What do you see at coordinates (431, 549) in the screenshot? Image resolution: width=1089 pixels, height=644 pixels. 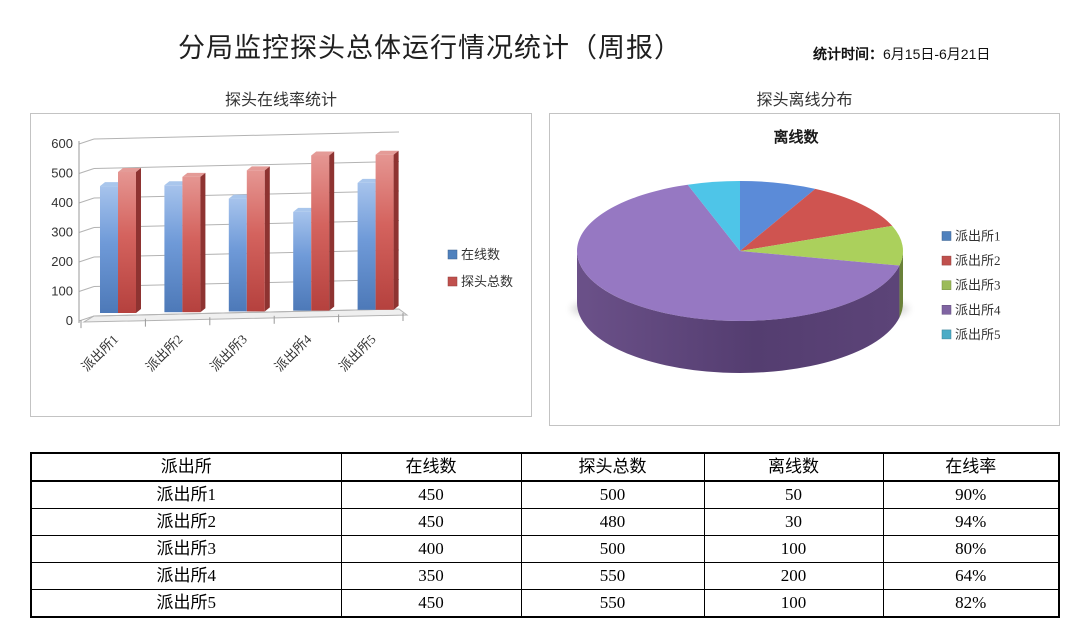 I see `table-cell: 400` at bounding box center [431, 549].